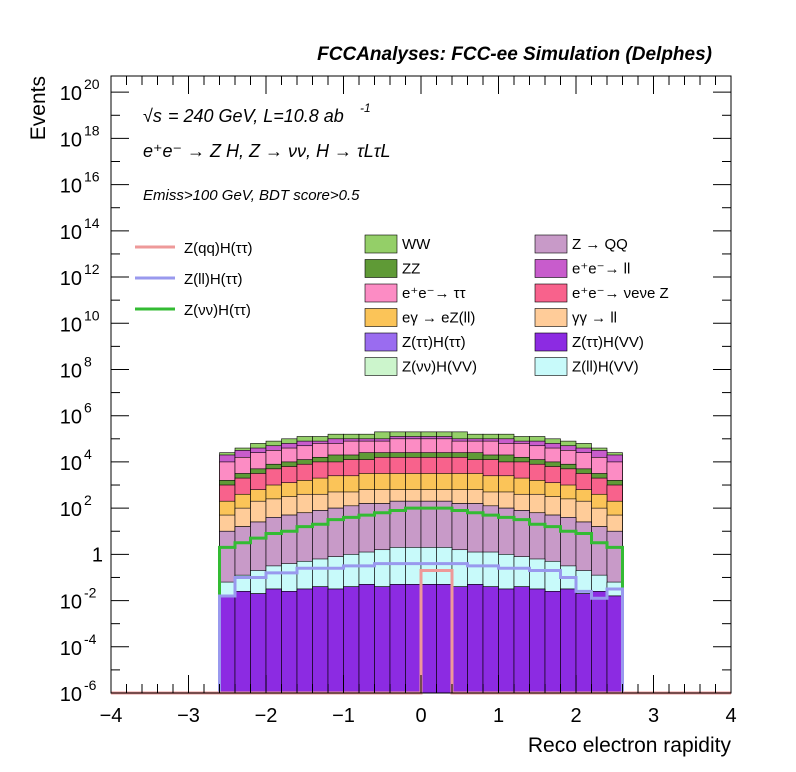  I want to click on legend-fill-item: γγ → ll, so click(575, 317).